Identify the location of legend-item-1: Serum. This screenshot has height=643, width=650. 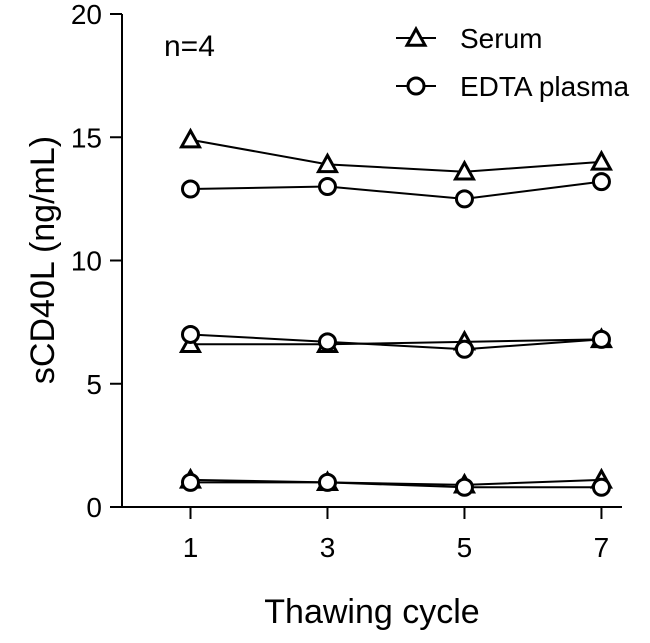
(469, 38).